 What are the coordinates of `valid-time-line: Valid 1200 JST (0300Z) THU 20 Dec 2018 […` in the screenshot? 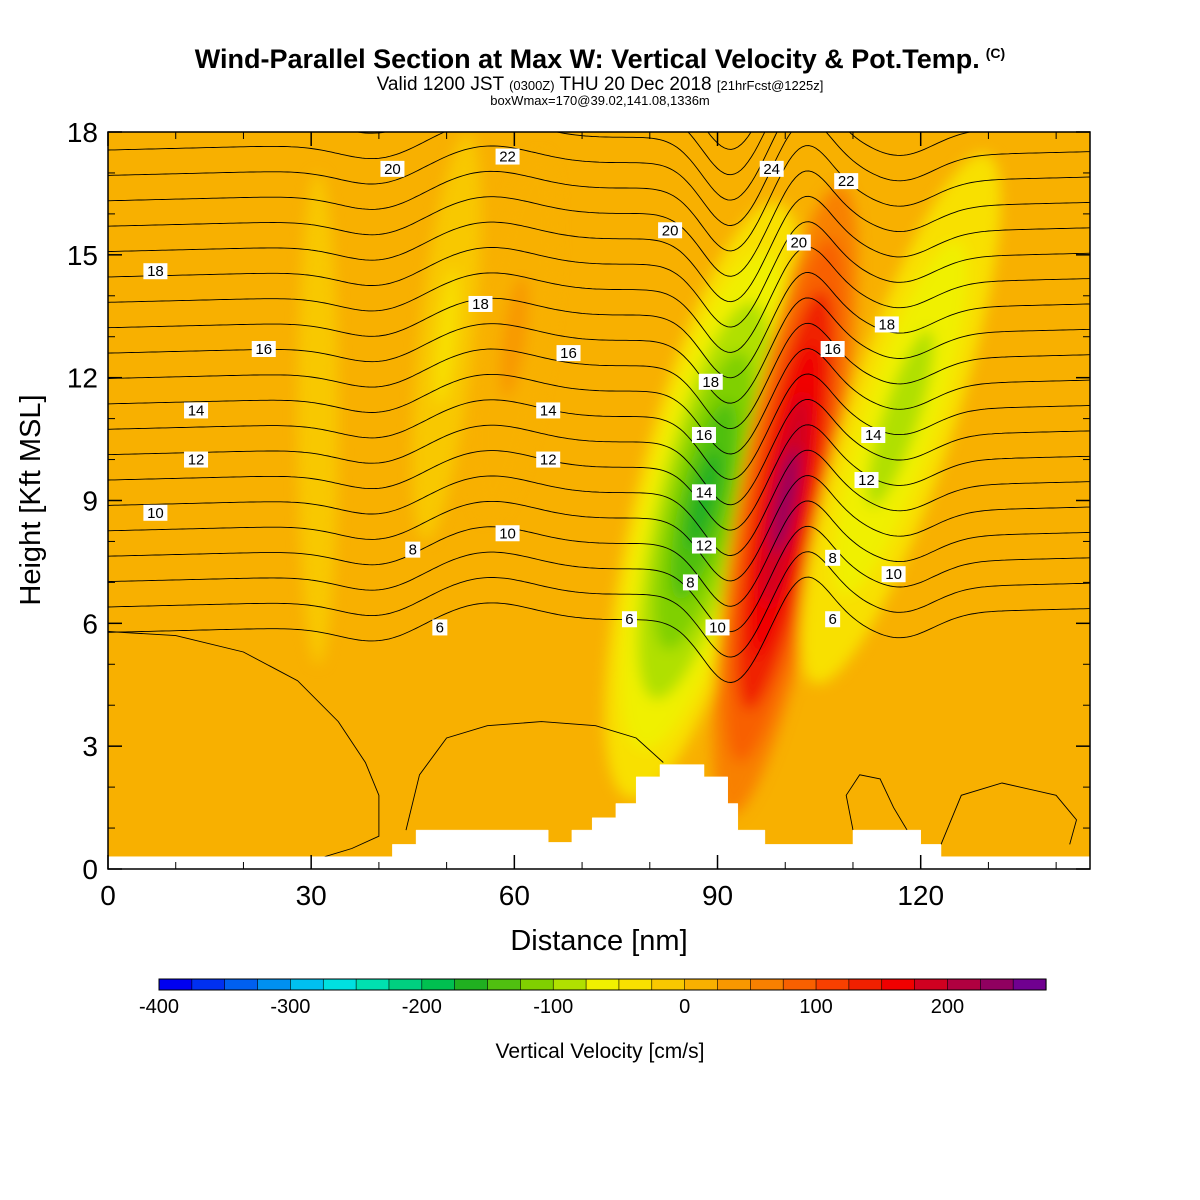 It's located at (600, 85).